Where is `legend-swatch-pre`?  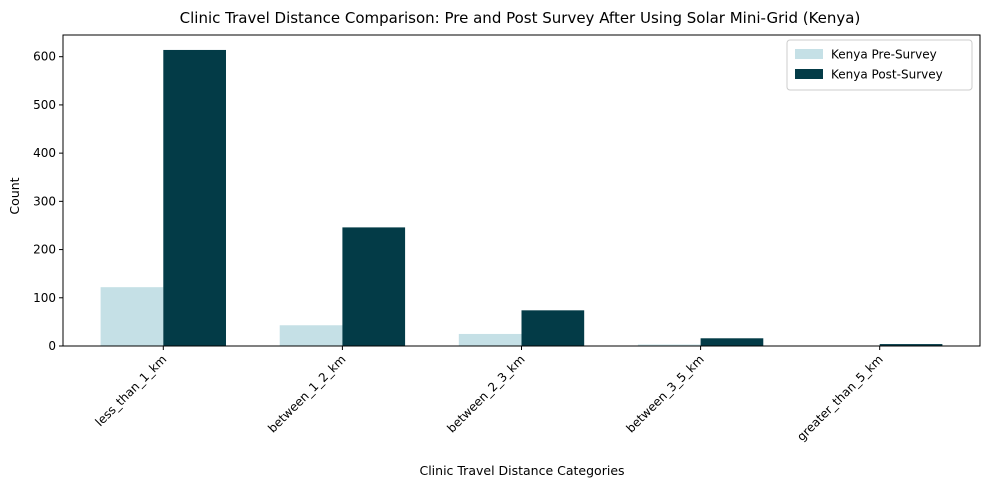
legend-swatch-pre is located at coordinates (809, 54).